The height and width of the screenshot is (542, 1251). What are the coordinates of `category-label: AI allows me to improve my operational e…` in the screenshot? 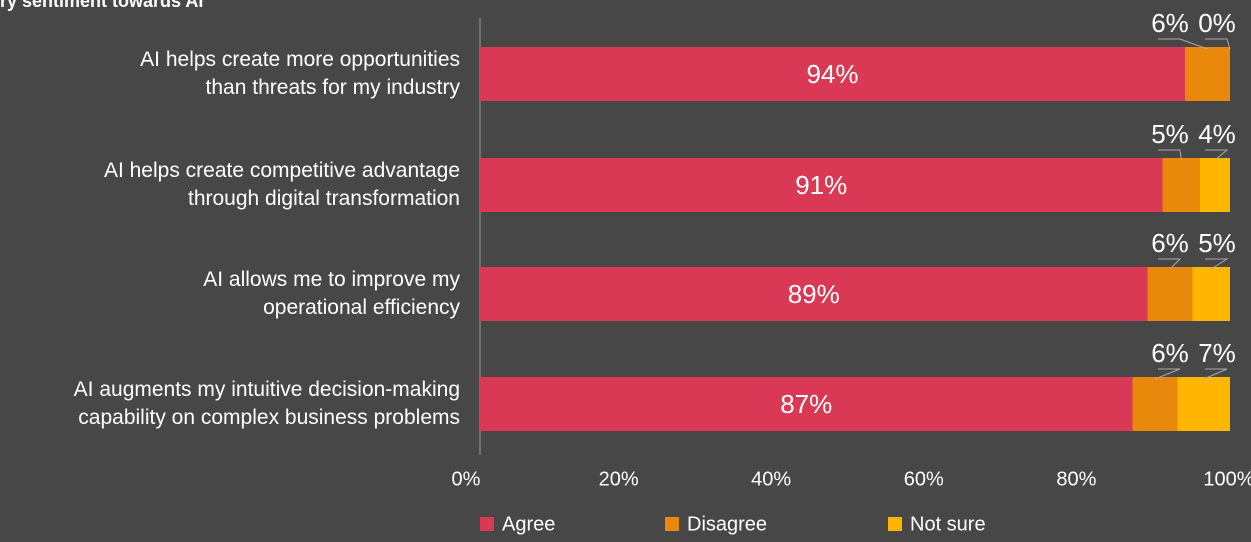 It's located at (331, 293).